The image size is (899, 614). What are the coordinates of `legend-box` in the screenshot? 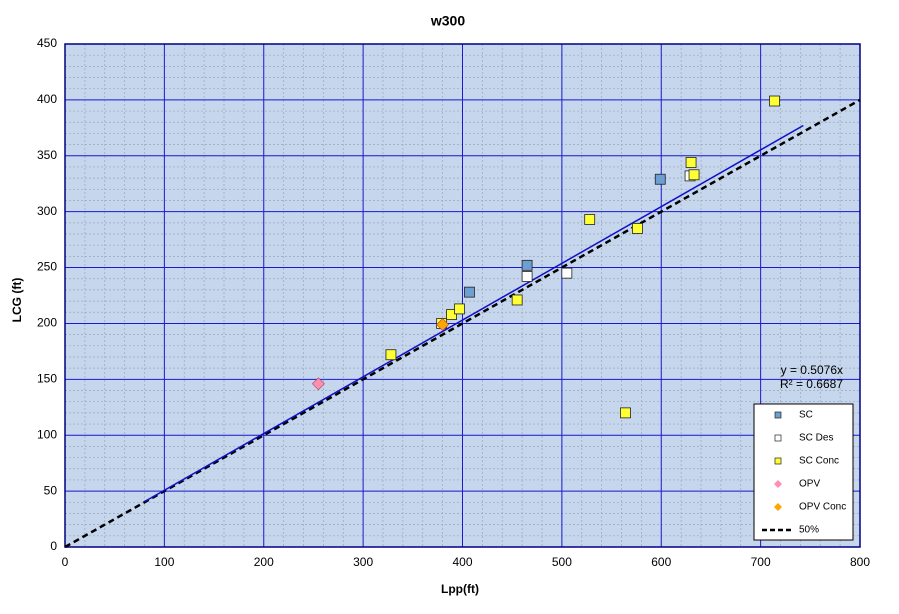 It's located at (803, 472).